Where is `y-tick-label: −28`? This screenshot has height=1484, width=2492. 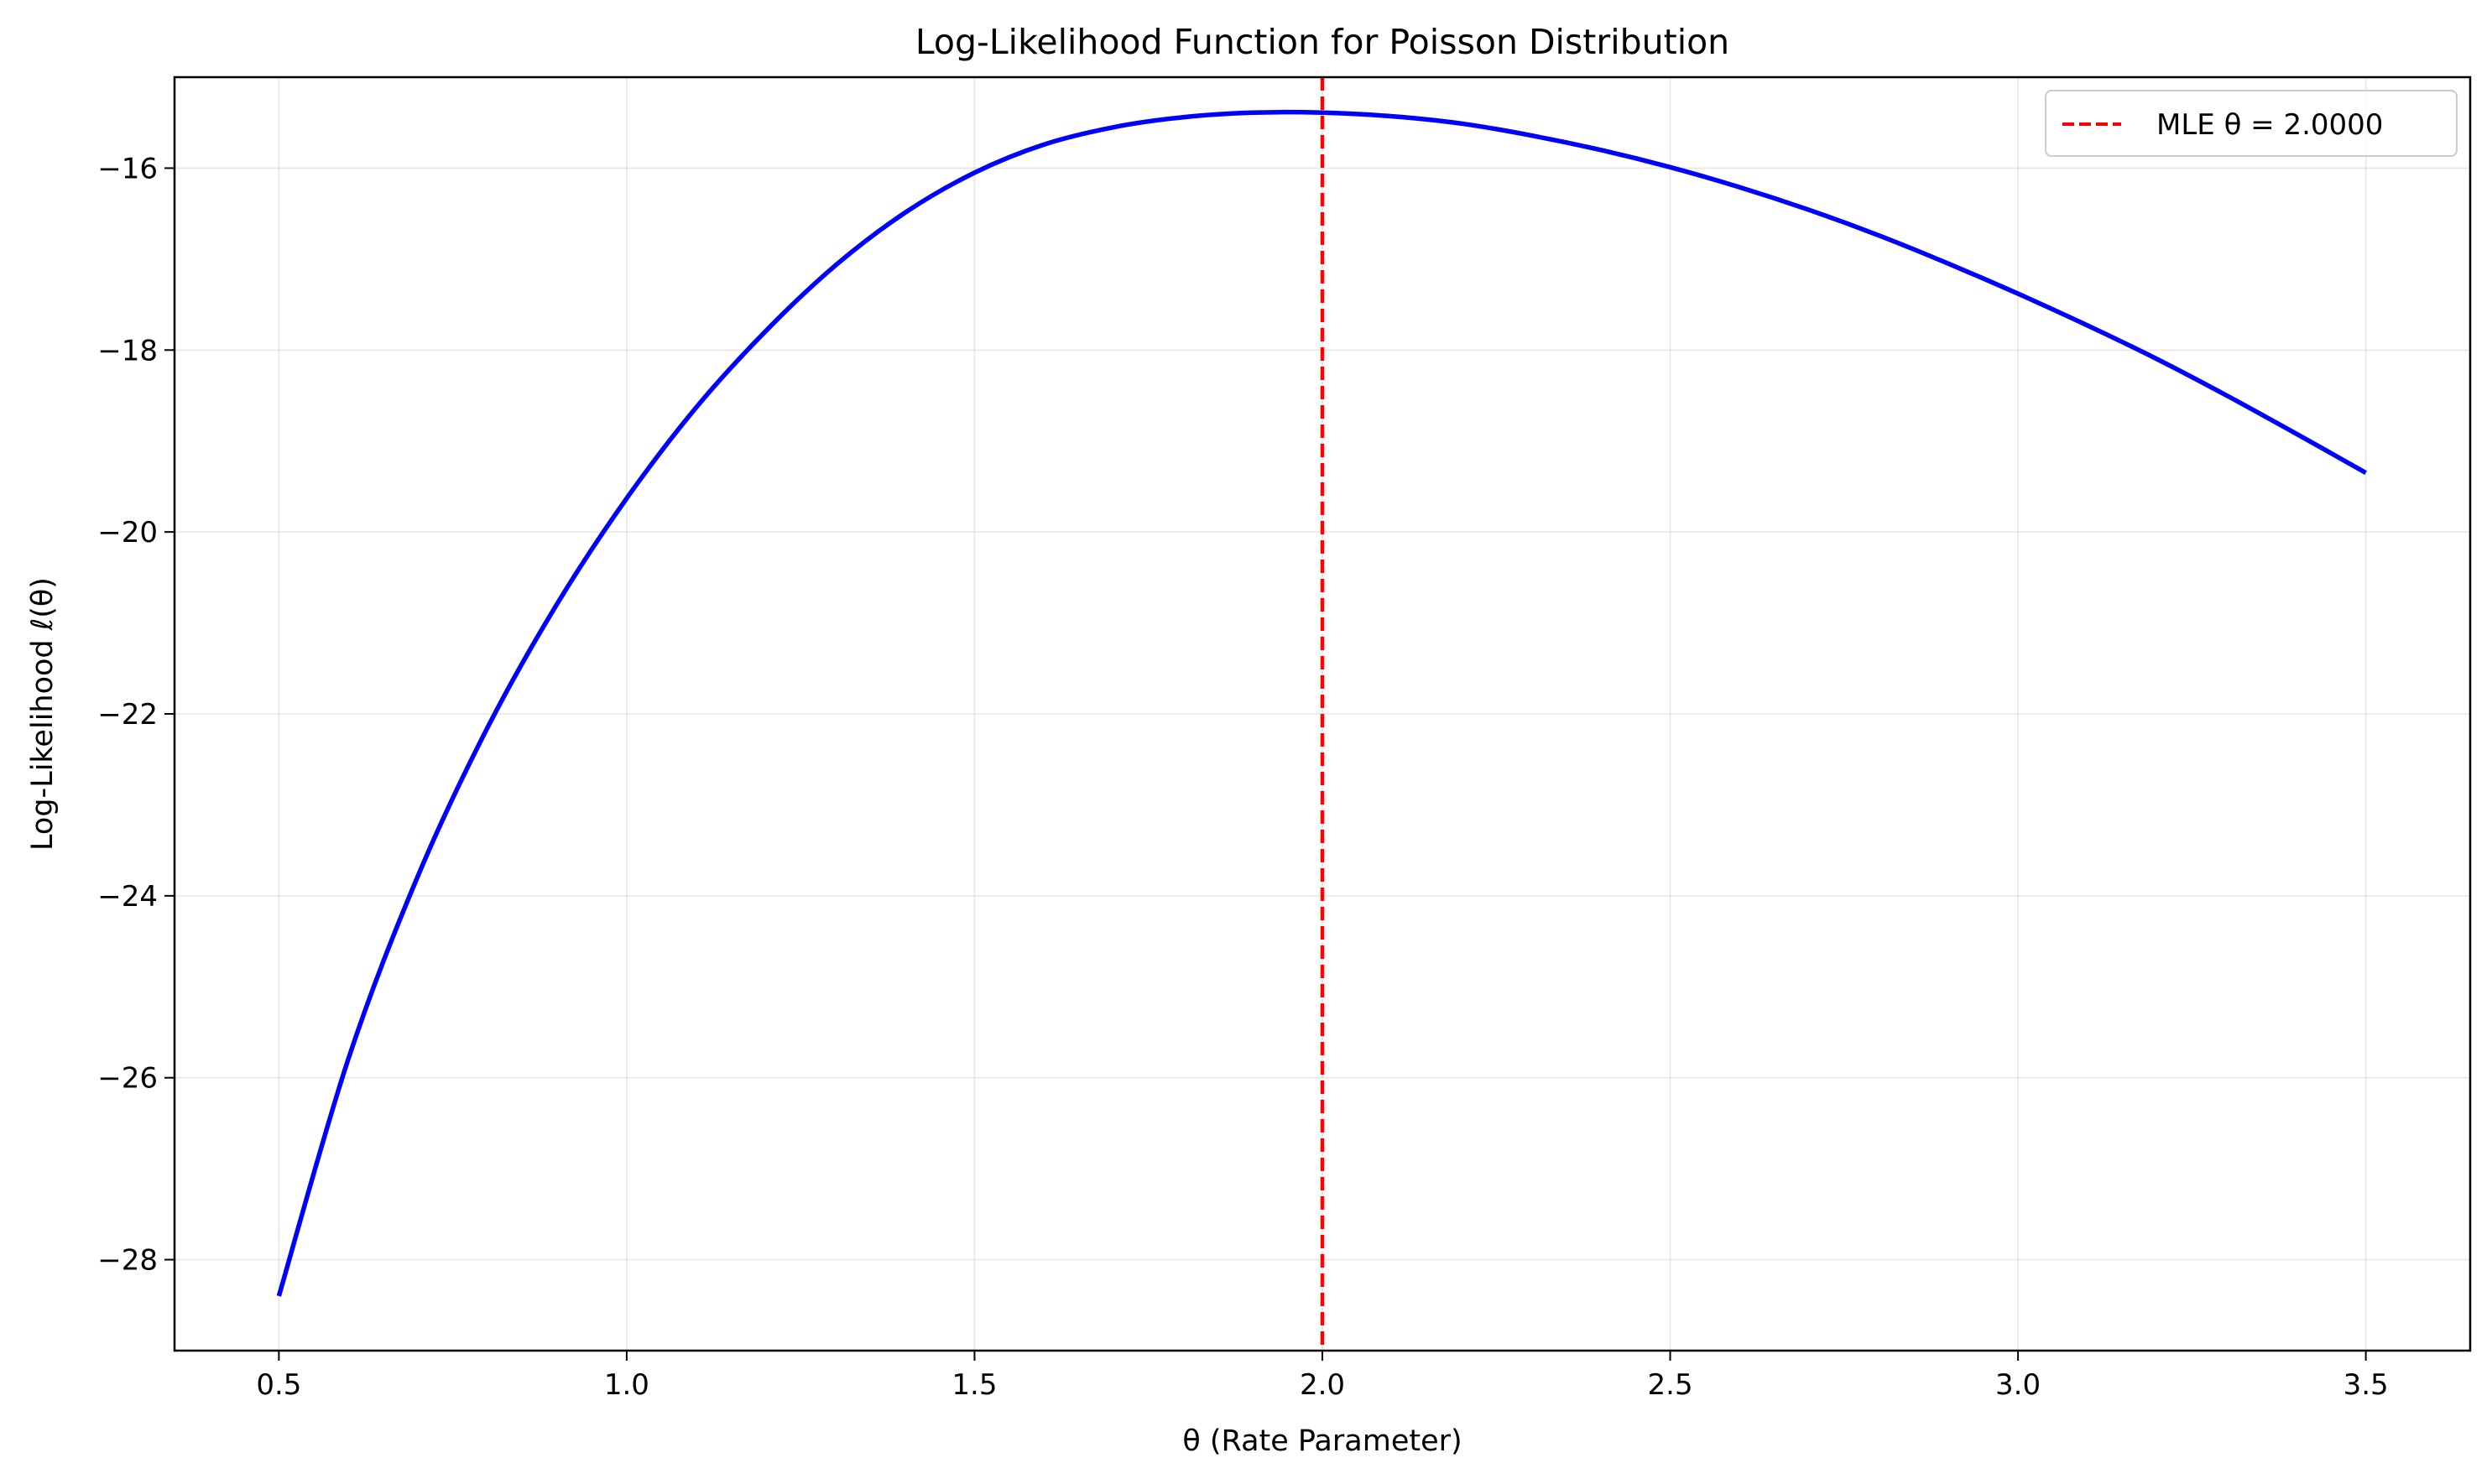
y-tick-label: −28 is located at coordinates (127, 1261).